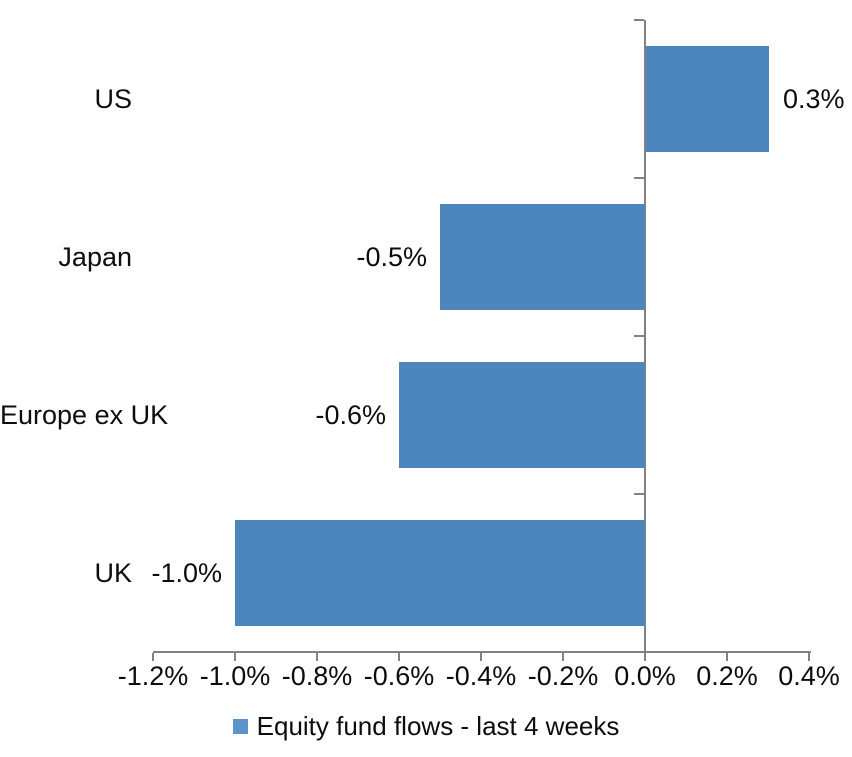 The width and height of the screenshot is (852, 757). Describe the element at coordinates (645, 676) in the screenshot. I see `value-axis-tick-label: 0.0%` at that location.